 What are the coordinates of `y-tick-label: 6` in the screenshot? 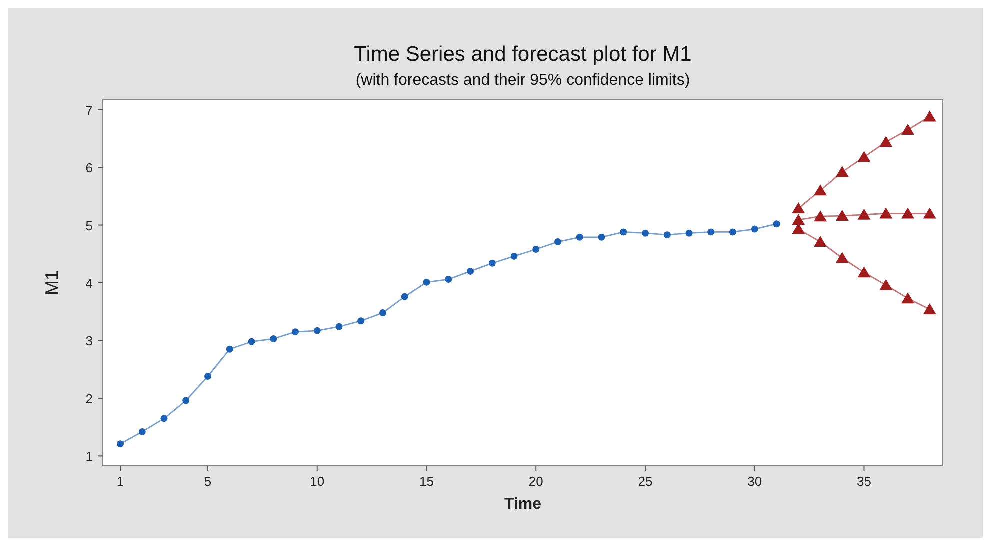 It's located at (89, 168).